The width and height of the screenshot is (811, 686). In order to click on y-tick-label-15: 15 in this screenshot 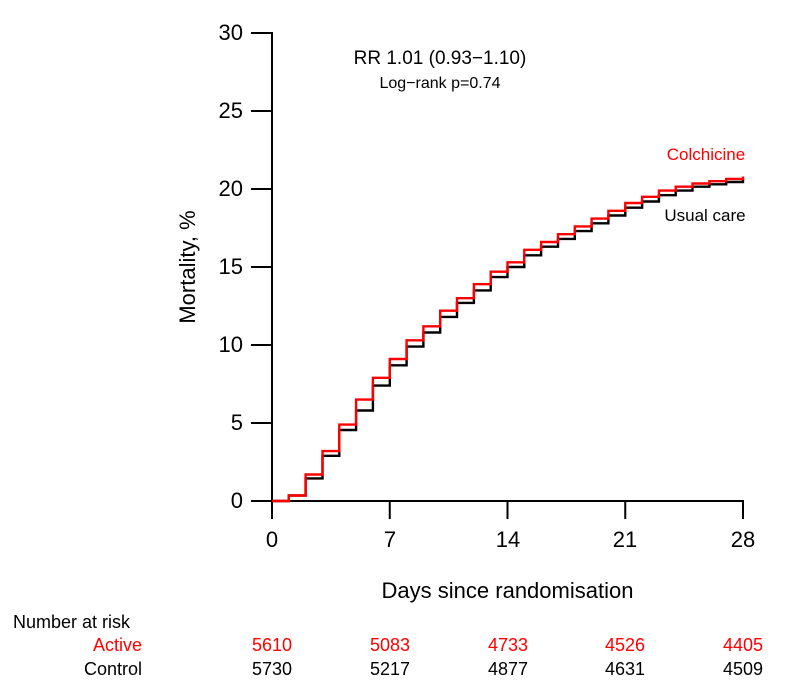, I will do `click(230, 266)`.